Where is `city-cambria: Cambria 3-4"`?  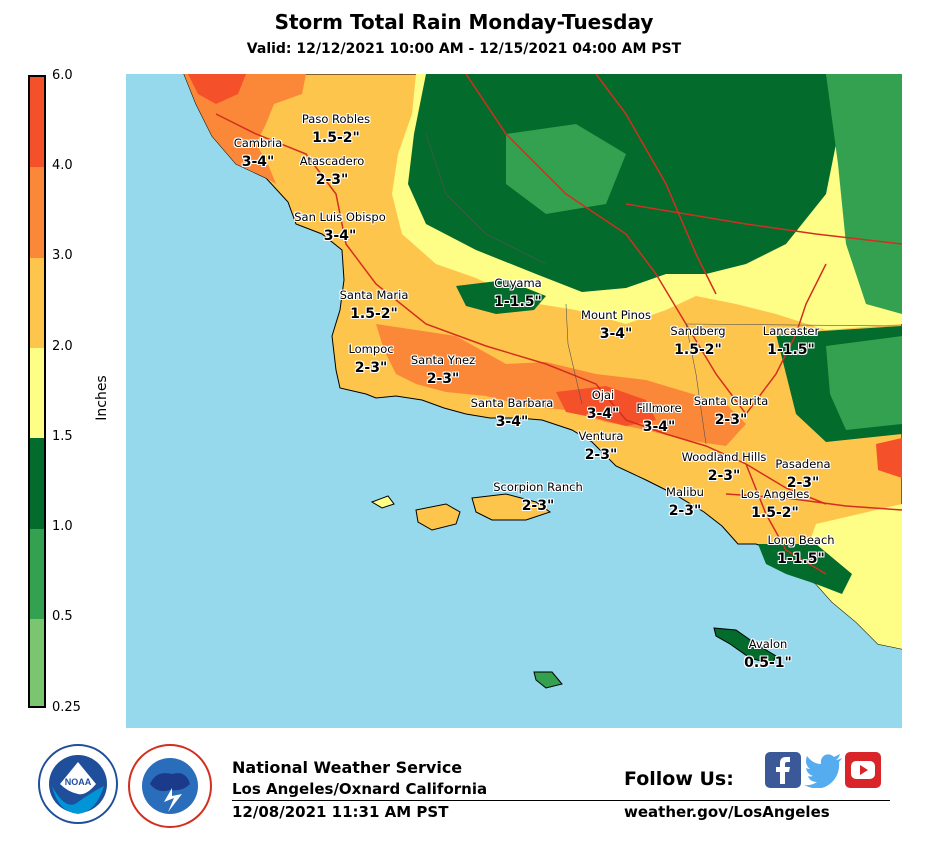
city-cambria: Cambria 3-4" is located at coordinates (258, 153).